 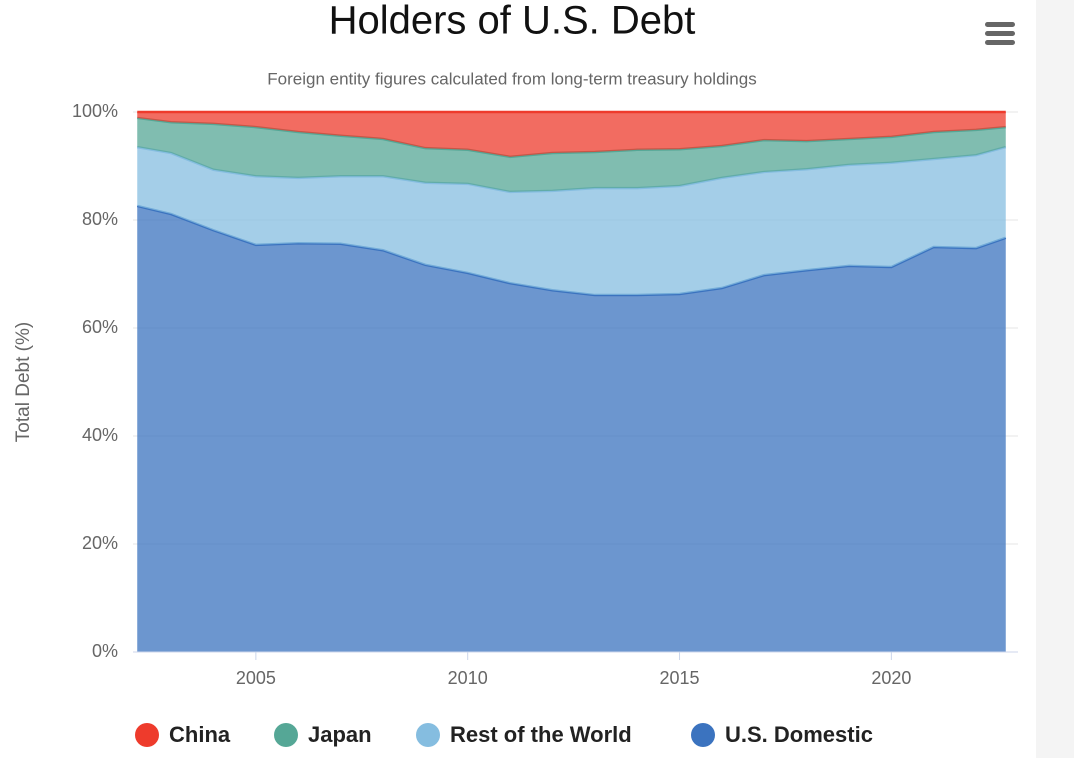 I want to click on x-tick-label: 2010, so click(x=468, y=678).